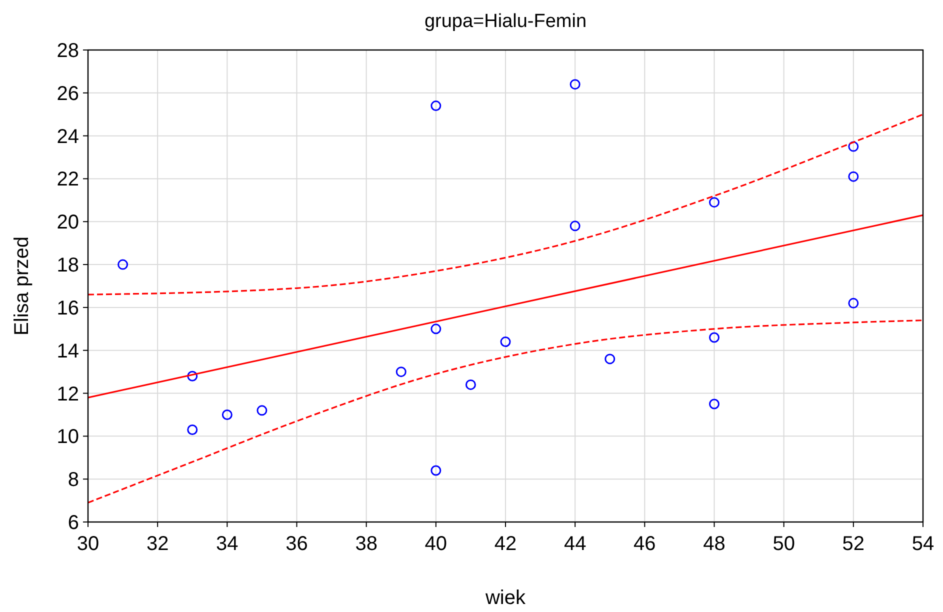 This screenshot has height=612, width=943. What do you see at coordinates (73, 523) in the screenshot?
I see `y-tick-label: 6` at bounding box center [73, 523].